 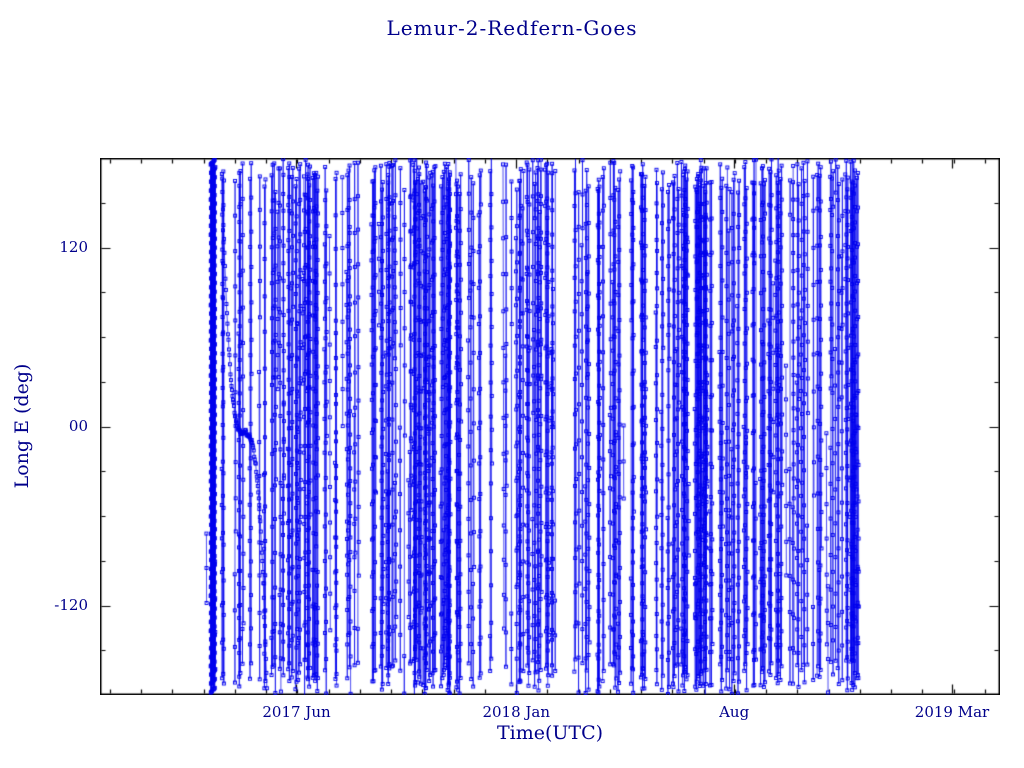 What do you see at coordinates (73, 246) in the screenshot?
I see `y-tick-label: 120` at bounding box center [73, 246].